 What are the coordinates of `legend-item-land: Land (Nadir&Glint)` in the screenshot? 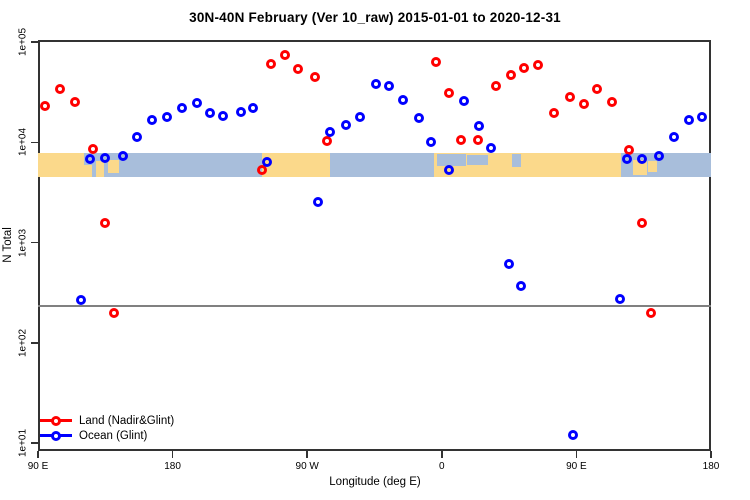 It's located at (107, 420).